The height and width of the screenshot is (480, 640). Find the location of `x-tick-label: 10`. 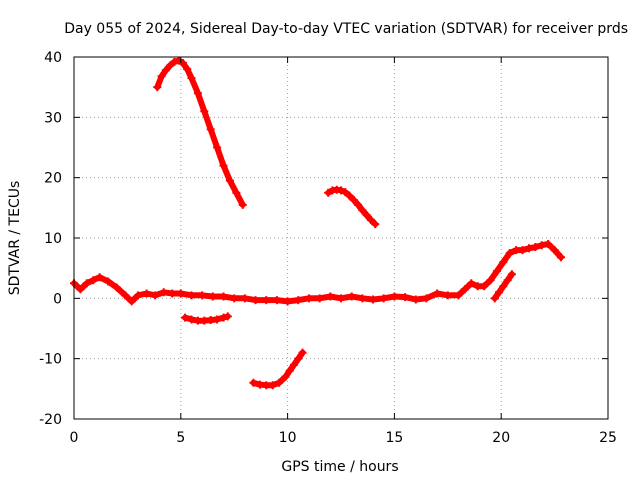

x-tick-label: 10 is located at coordinates (288, 438).